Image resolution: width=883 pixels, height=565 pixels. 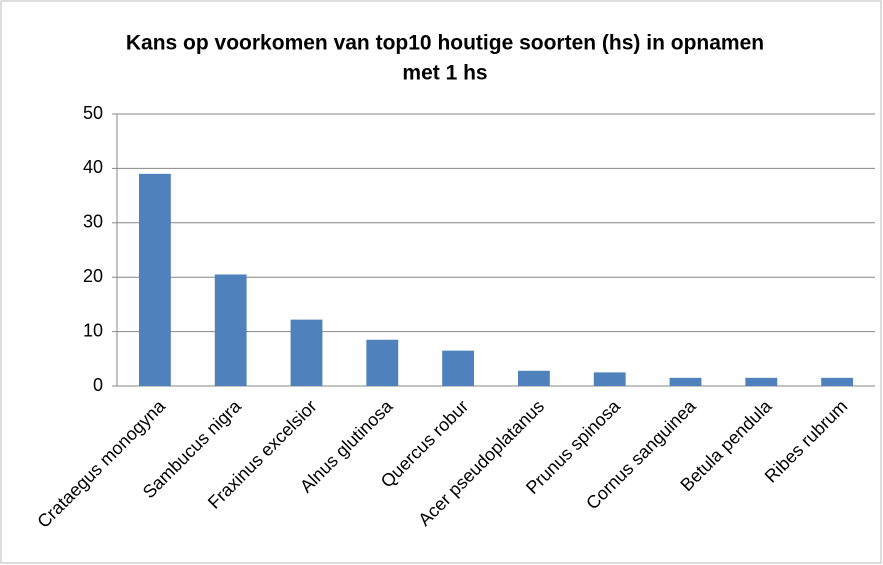 I want to click on y-tick-label: 0, so click(x=98, y=385).